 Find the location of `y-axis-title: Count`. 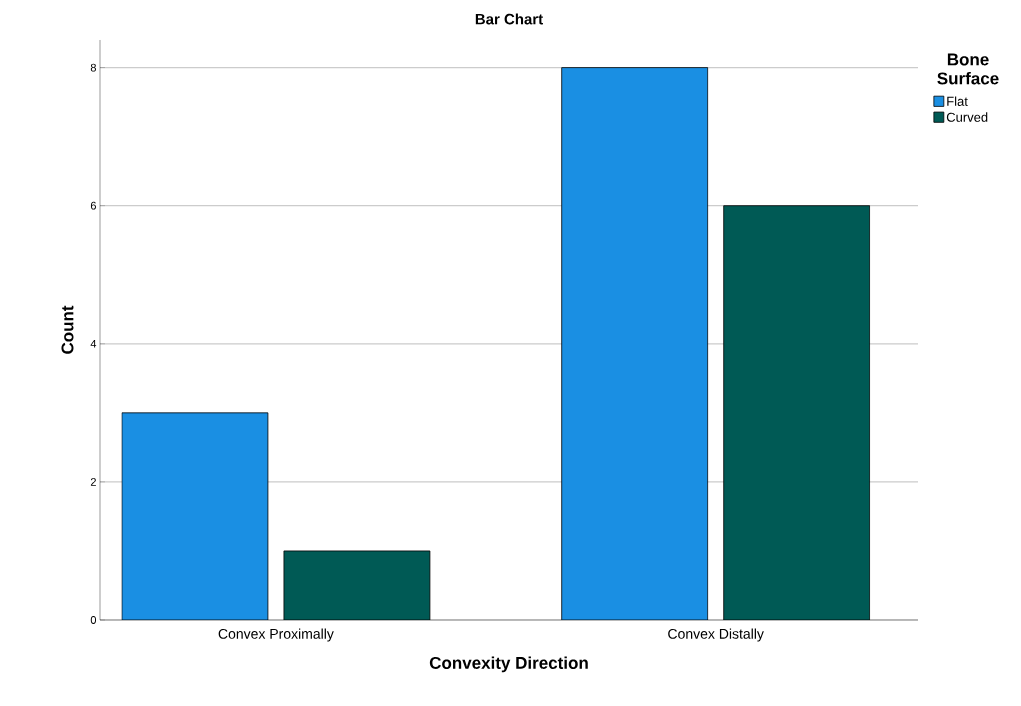

y-axis-title: Count is located at coordinates (67, 329).